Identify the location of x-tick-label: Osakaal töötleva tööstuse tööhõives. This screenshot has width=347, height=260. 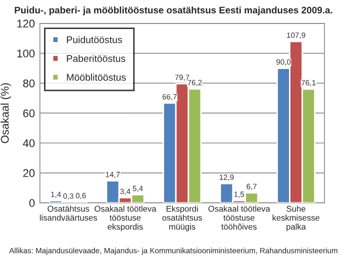
(239, 218).